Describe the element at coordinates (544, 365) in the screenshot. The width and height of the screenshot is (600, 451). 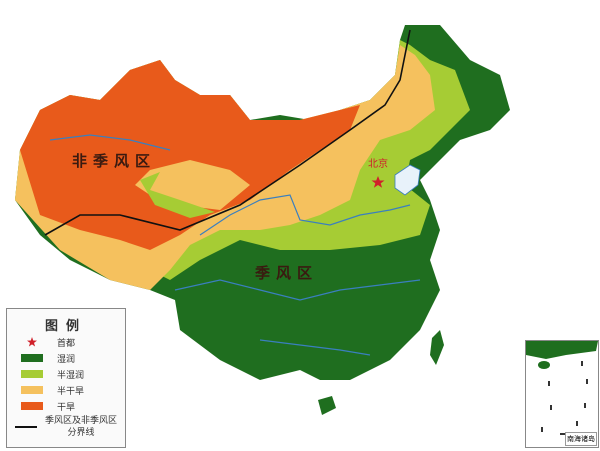
I see `inset-hainan` at that location.